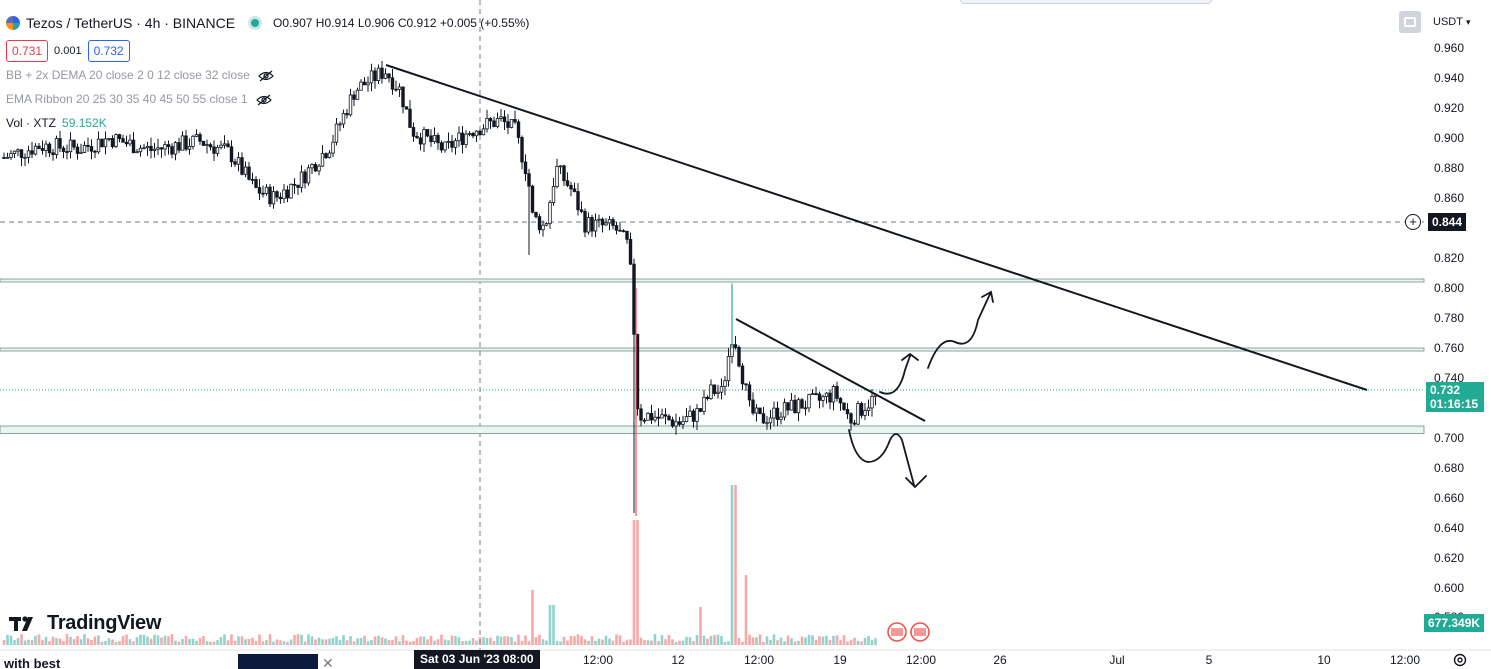 The height and width of the screenshot is (669, 1491). What do you see at coordinates (1460, 660) in the screenshot?
I see `gear-icon` at bounding box center [1460, 660].